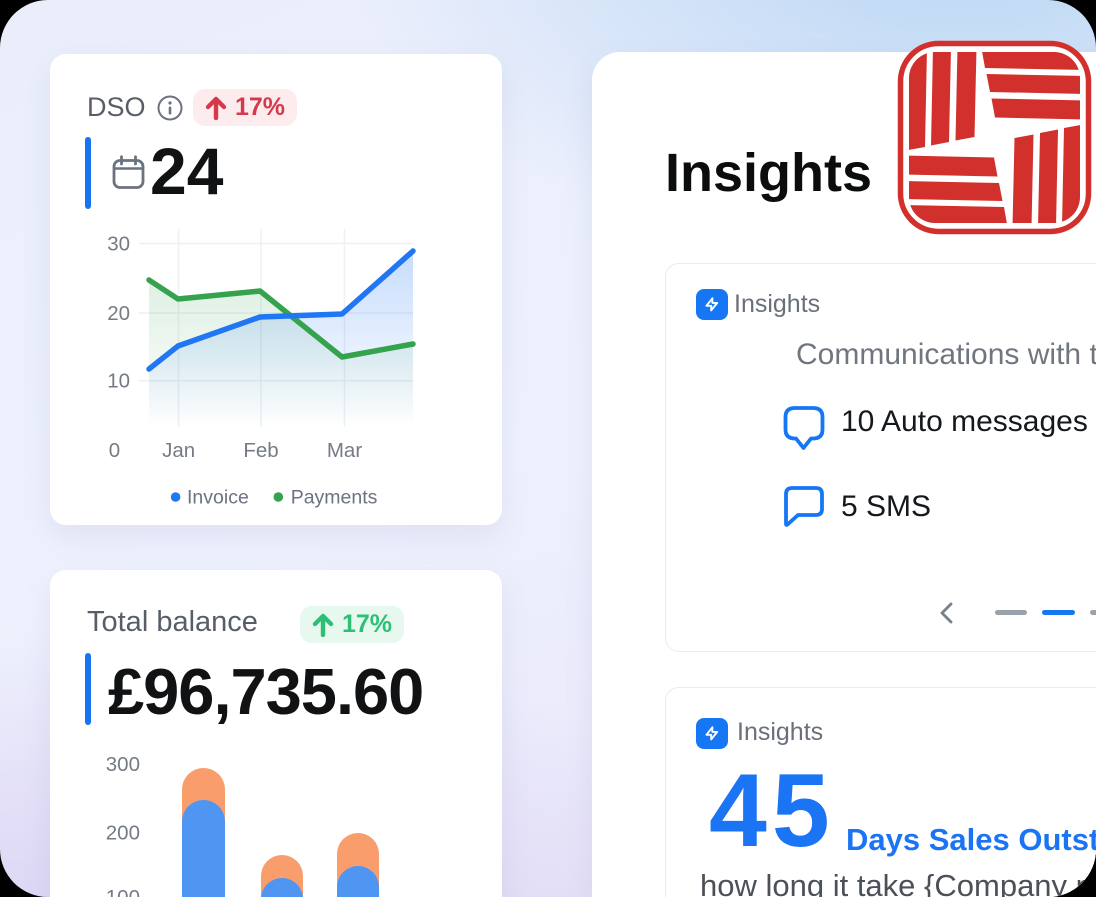 This screenshot has height=897, width=1096. Describe the element at coordinates (344, 450) in the screenshot. I see `svg-text: Mar` at that location.